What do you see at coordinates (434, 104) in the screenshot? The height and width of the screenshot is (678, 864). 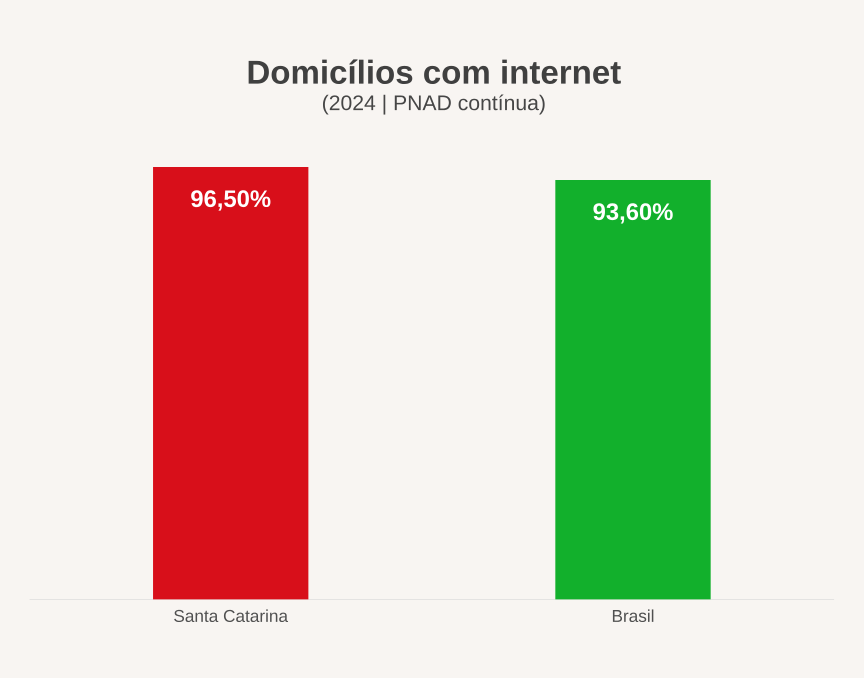 I see `chart-subtitle: (2024 | PNAD contínua)` at bounding box center [434, 104].